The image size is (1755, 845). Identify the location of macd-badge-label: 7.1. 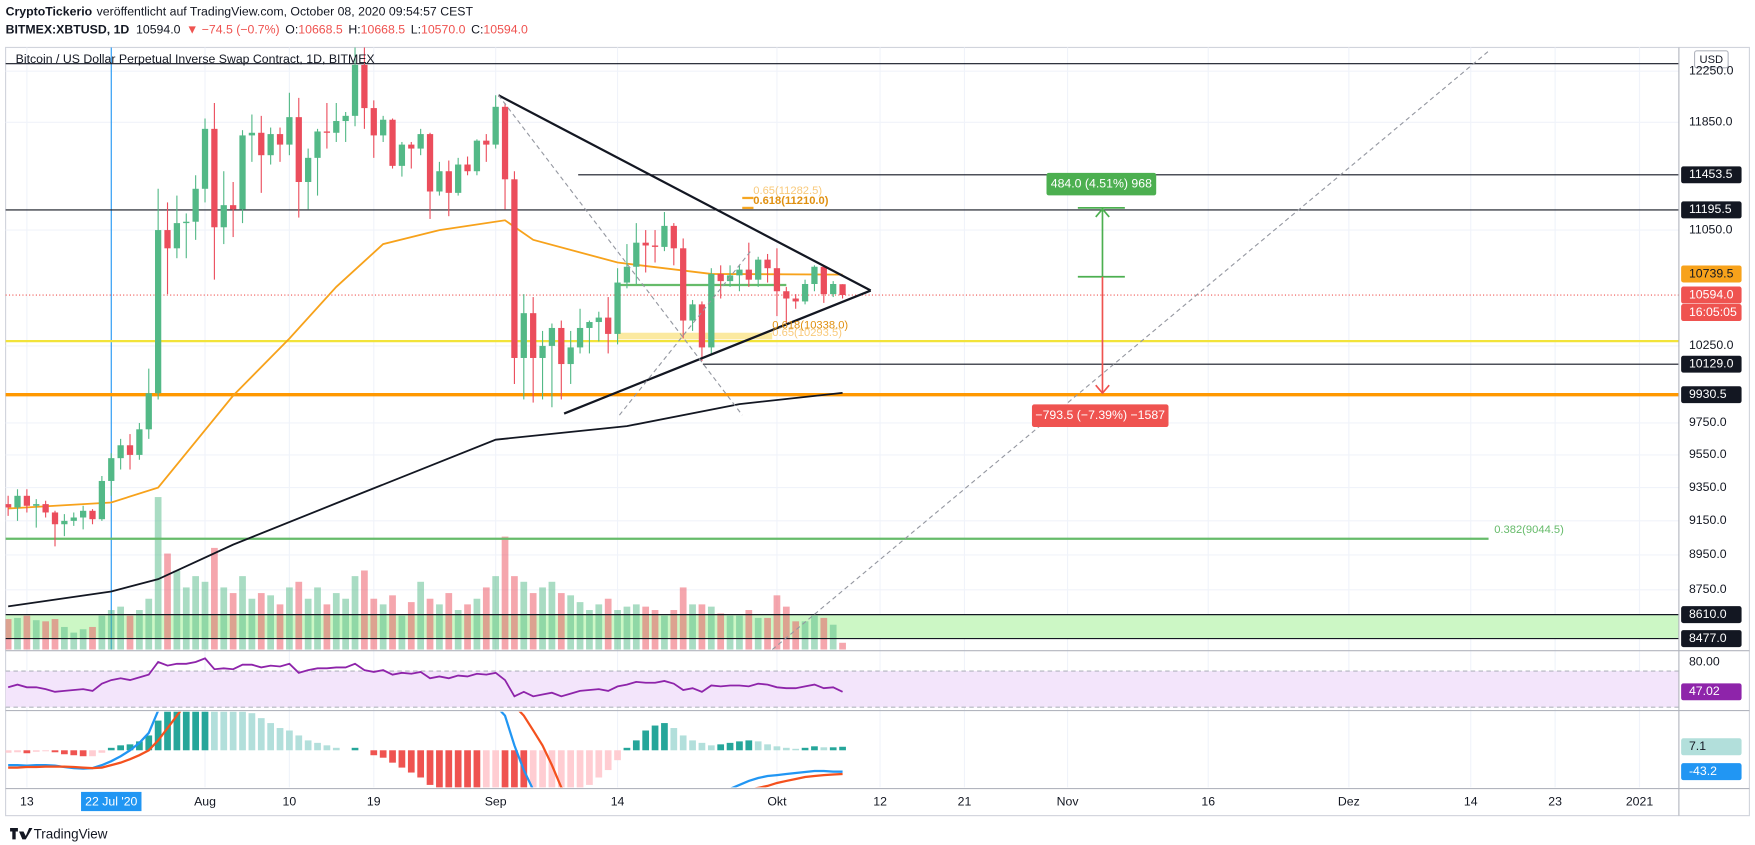
(1697, 746).